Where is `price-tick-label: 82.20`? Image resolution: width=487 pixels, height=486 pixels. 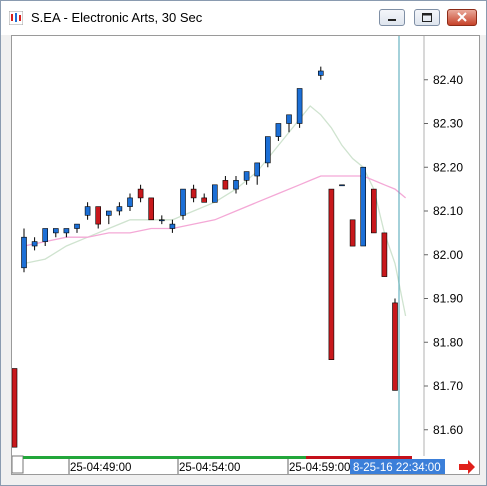
price-tick-label: 82.20 is located at coordinates (448, 167).